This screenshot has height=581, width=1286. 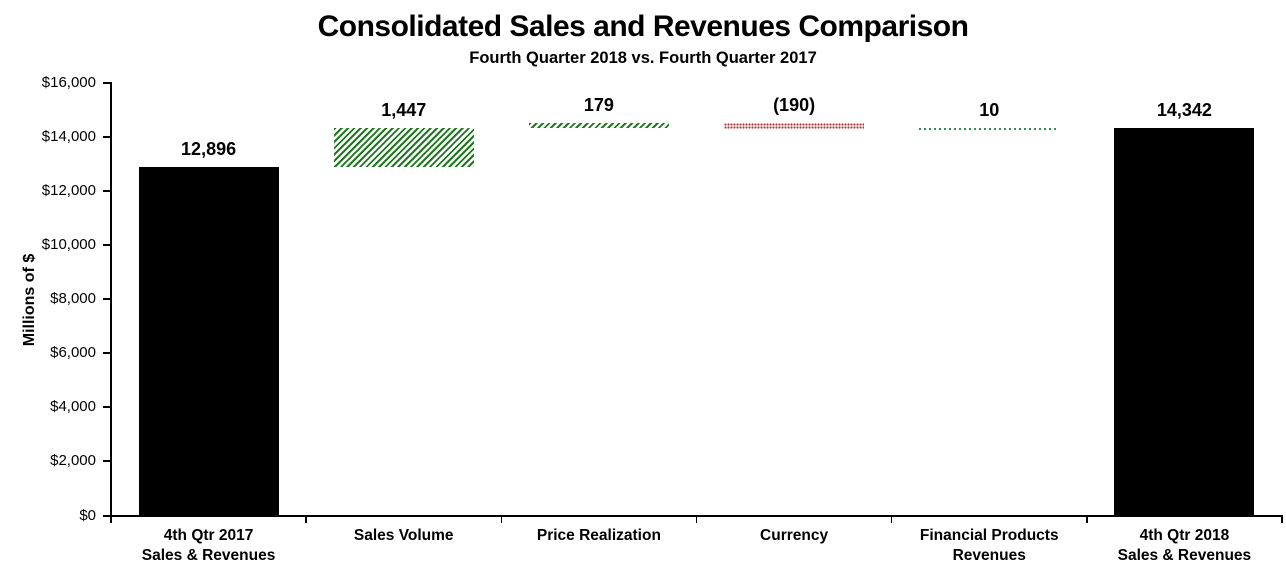 I want to click on category-label-line: 4th Qtr 2018, so click(x=1184, y=535).